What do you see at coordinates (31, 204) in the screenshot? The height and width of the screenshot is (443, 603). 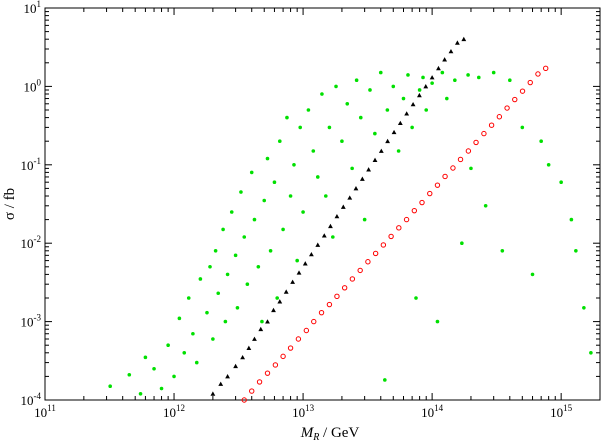 I see `y-tick-labels: 10⁻⁴ 10⁻³ 10⁻² 10⁻¹ 10⁰ 10¹` at bounding box center [31, 204].